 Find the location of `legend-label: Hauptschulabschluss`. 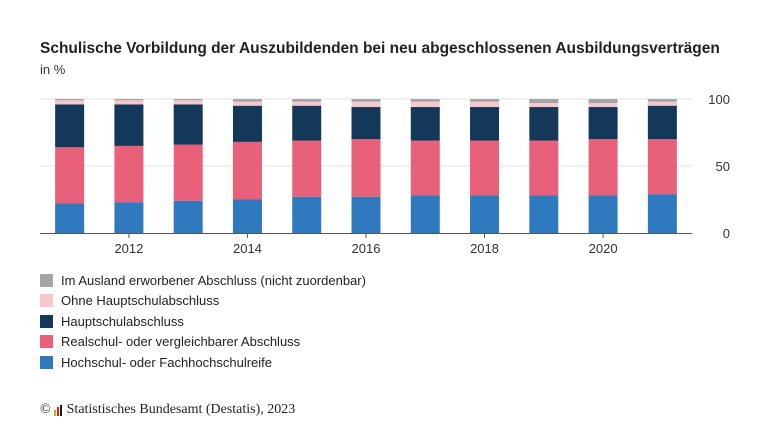

legend-label: Hauptschulabschluss is located at coordinates (122, 321).